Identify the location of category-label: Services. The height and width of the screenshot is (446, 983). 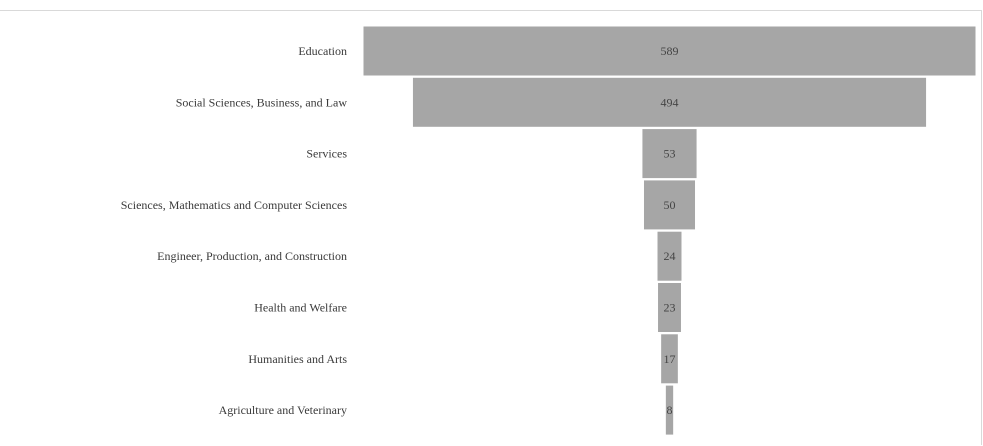
(326, 154).